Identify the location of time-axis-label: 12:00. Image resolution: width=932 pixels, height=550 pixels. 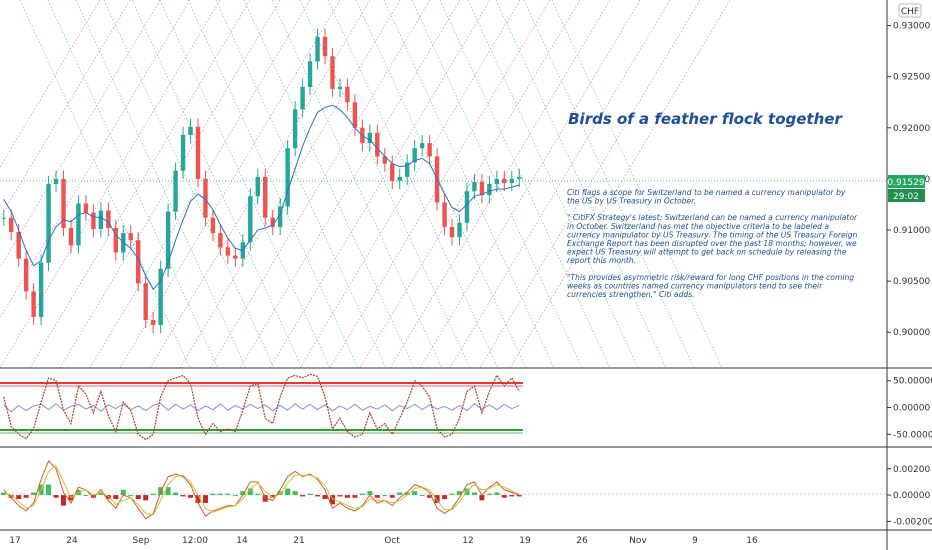
(195, 541).